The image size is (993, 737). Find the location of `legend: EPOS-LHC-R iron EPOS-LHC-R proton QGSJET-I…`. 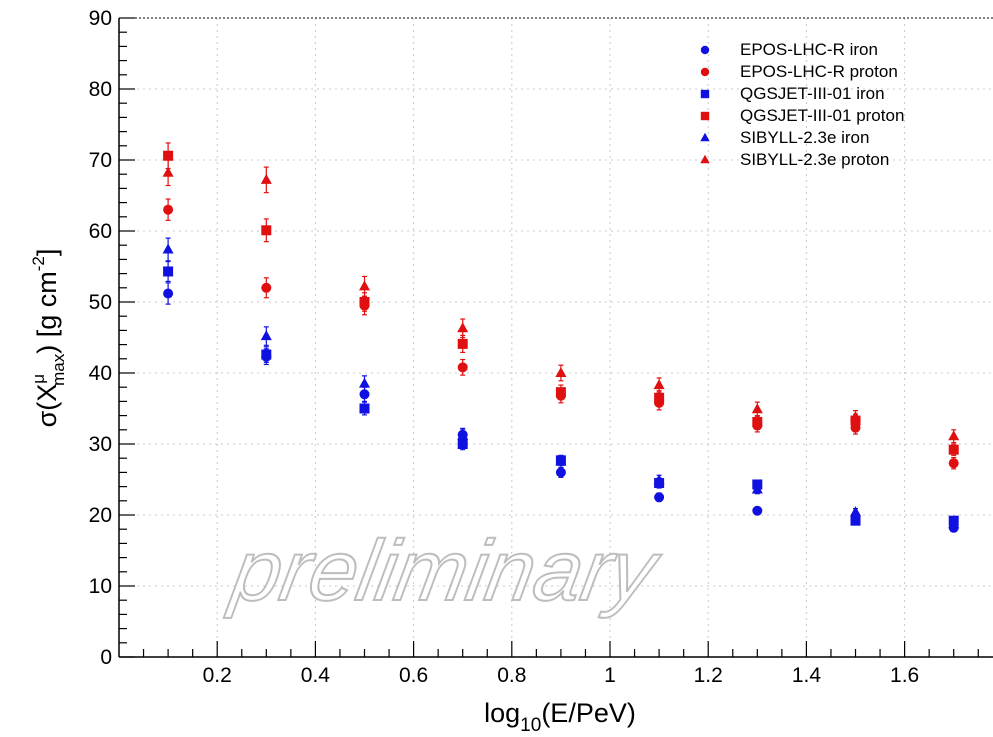

legend: EPOS-LHC-R iron EPOS-LHC-R proton QGSJET-I… is located at coordinates (802, 104).